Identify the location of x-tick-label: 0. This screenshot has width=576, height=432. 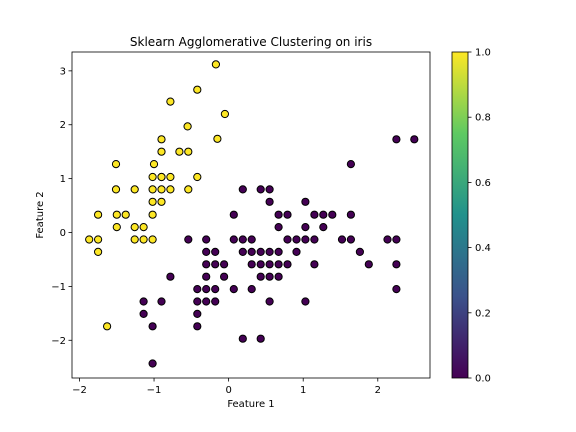
(228, 390).